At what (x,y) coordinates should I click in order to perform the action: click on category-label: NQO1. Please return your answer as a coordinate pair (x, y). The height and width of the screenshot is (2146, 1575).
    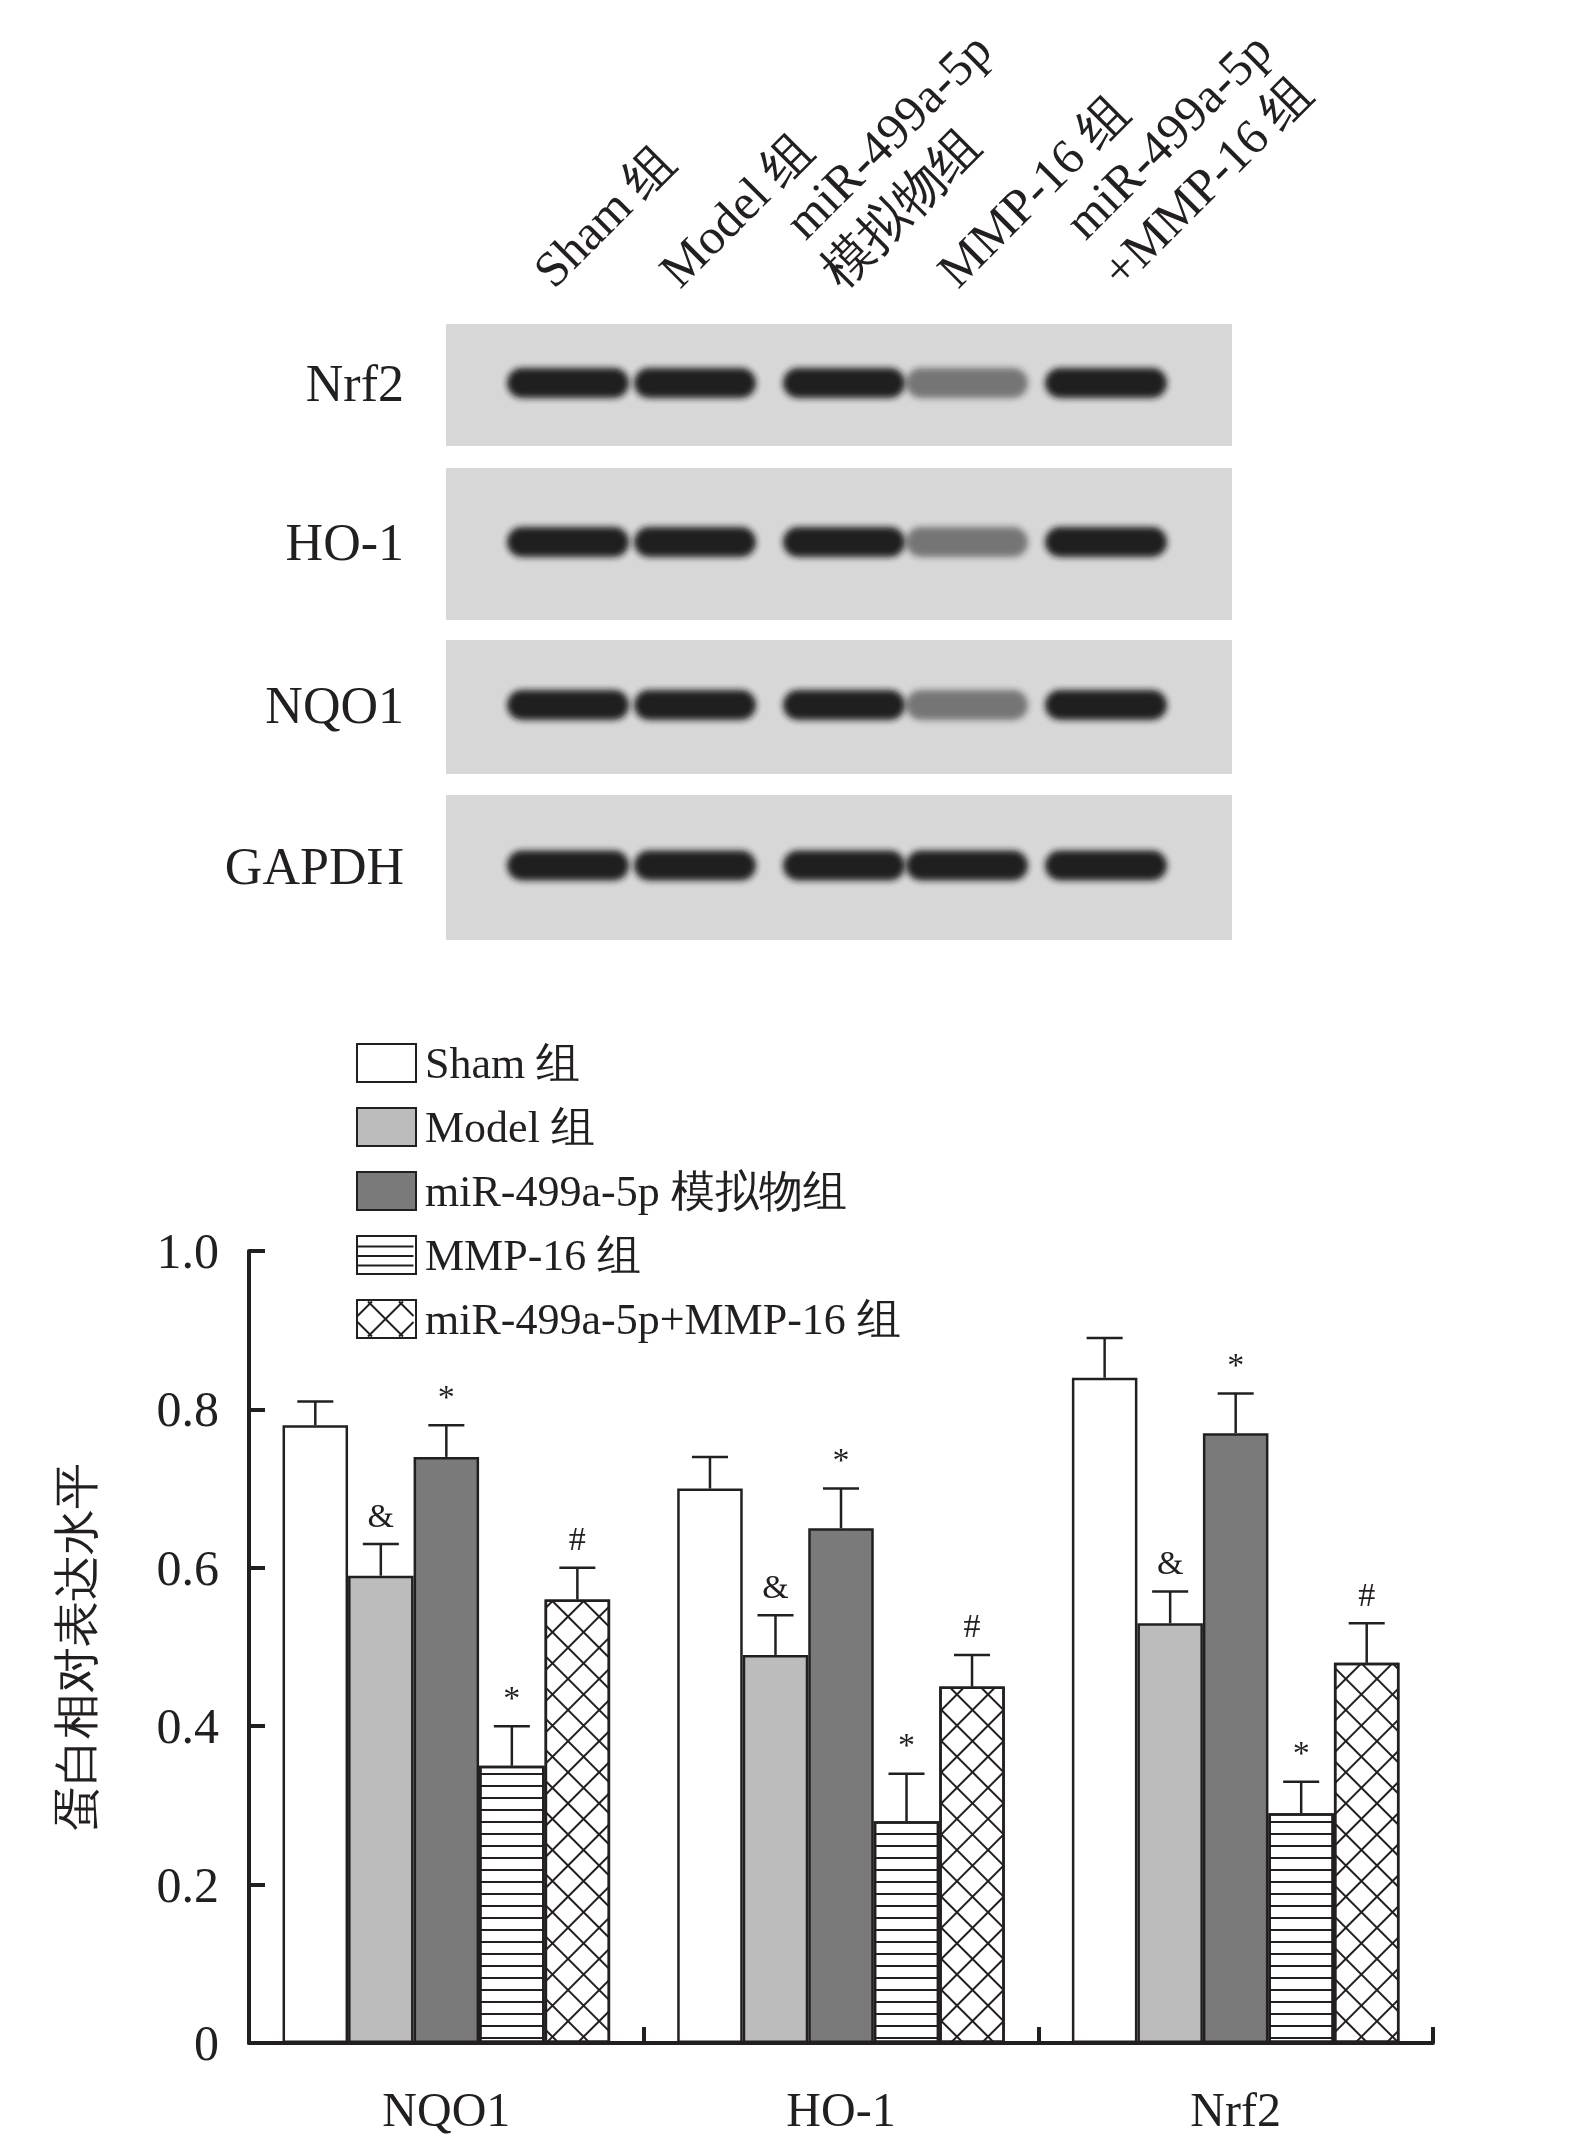
    Looking at the image, I should click on (334, 705).